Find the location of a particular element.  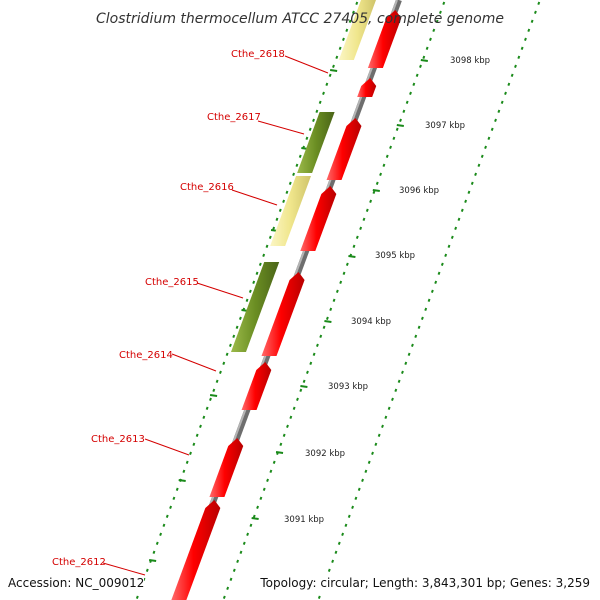

scale-label-3097: 3097 kbp is located at coordinates (445, 126).